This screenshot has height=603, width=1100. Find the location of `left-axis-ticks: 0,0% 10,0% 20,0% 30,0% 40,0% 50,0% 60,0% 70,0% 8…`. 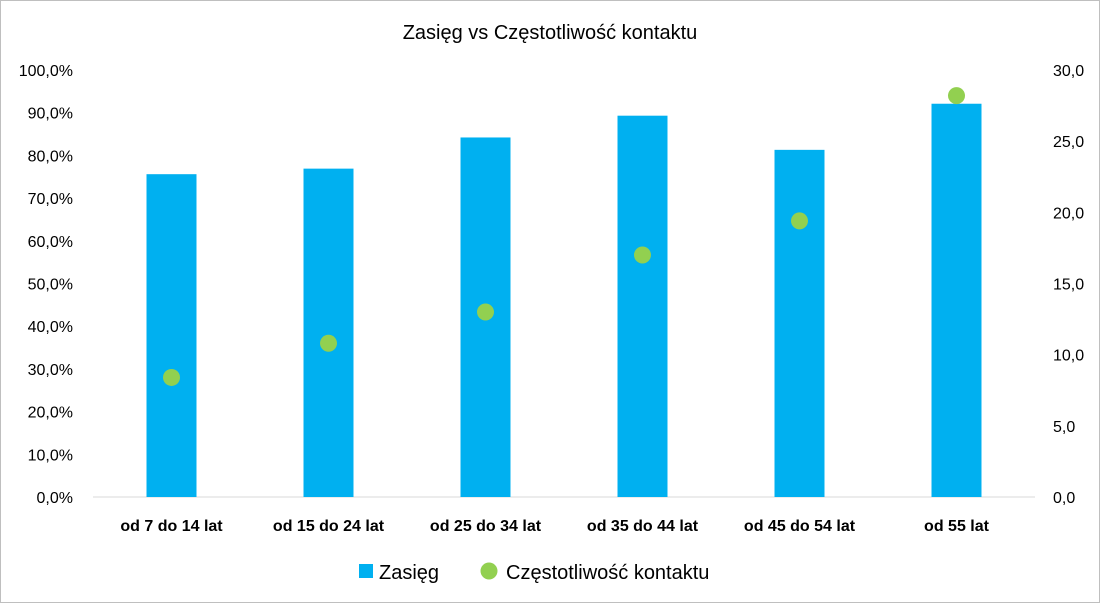

left-axis-ticks: 0,0% 10,0% 20,0% 30,0% 40,0% 50,0% 60,0% 70,0% 8… is located at coordinates (46, 285).